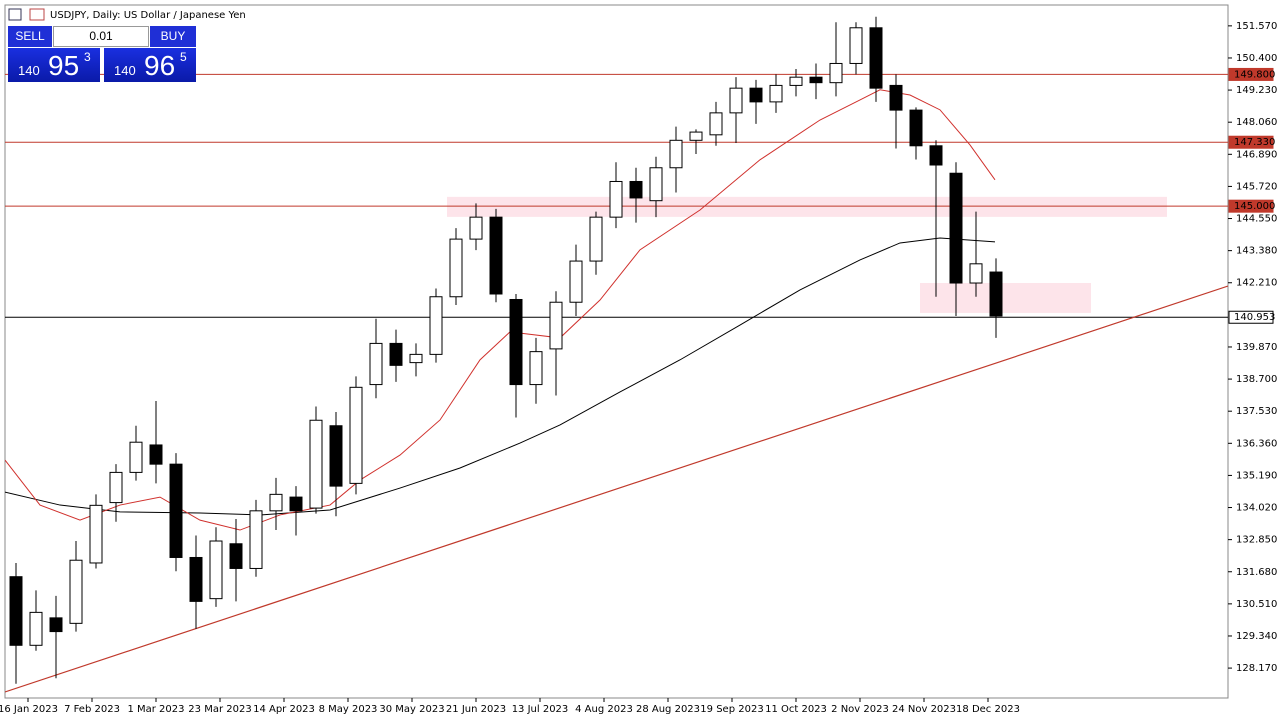 Image resolution: width=1284 pixels, height=722 pixels. I want to click on buy-button: BUY, so click(173, 36).